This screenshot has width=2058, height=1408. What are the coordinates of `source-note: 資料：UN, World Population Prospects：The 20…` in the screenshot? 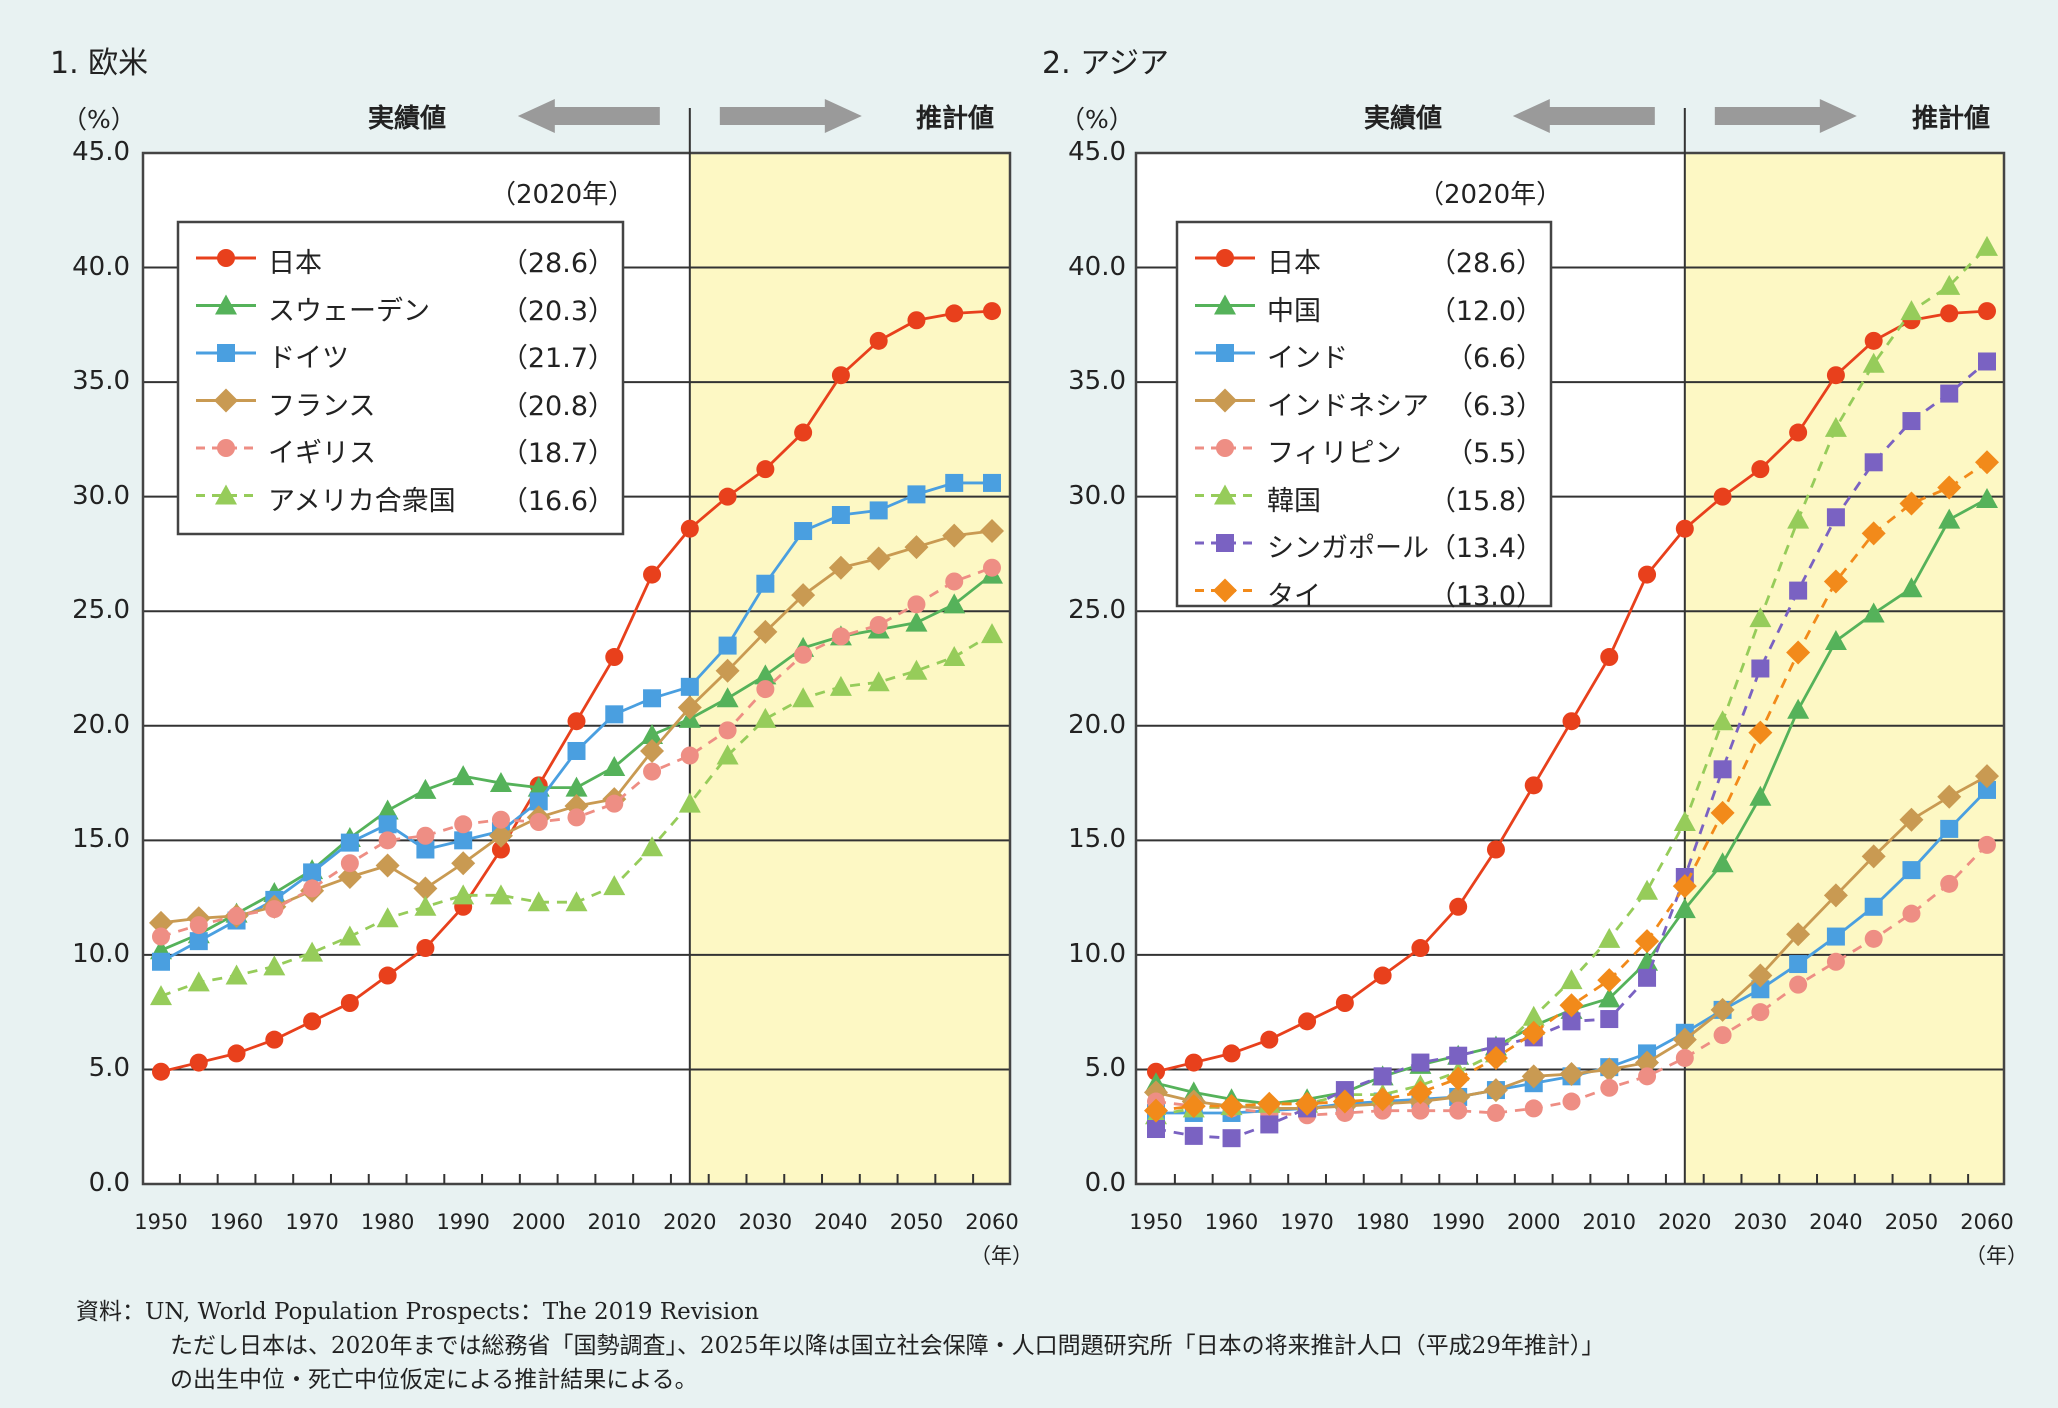 It's located at (417, 1312).